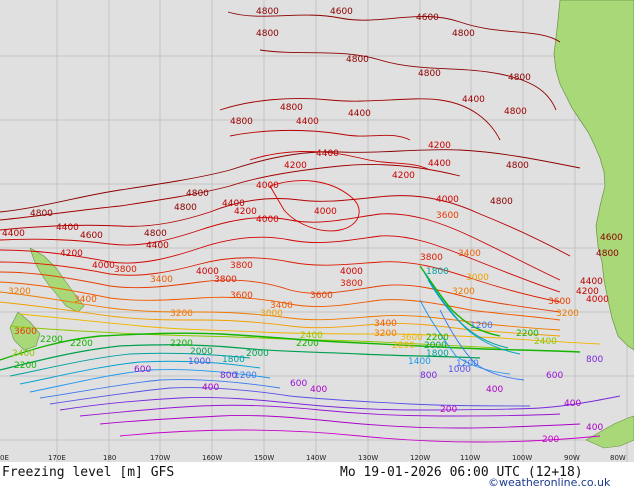  I want to click on longitude-tick: 160W, so click(212, 458).